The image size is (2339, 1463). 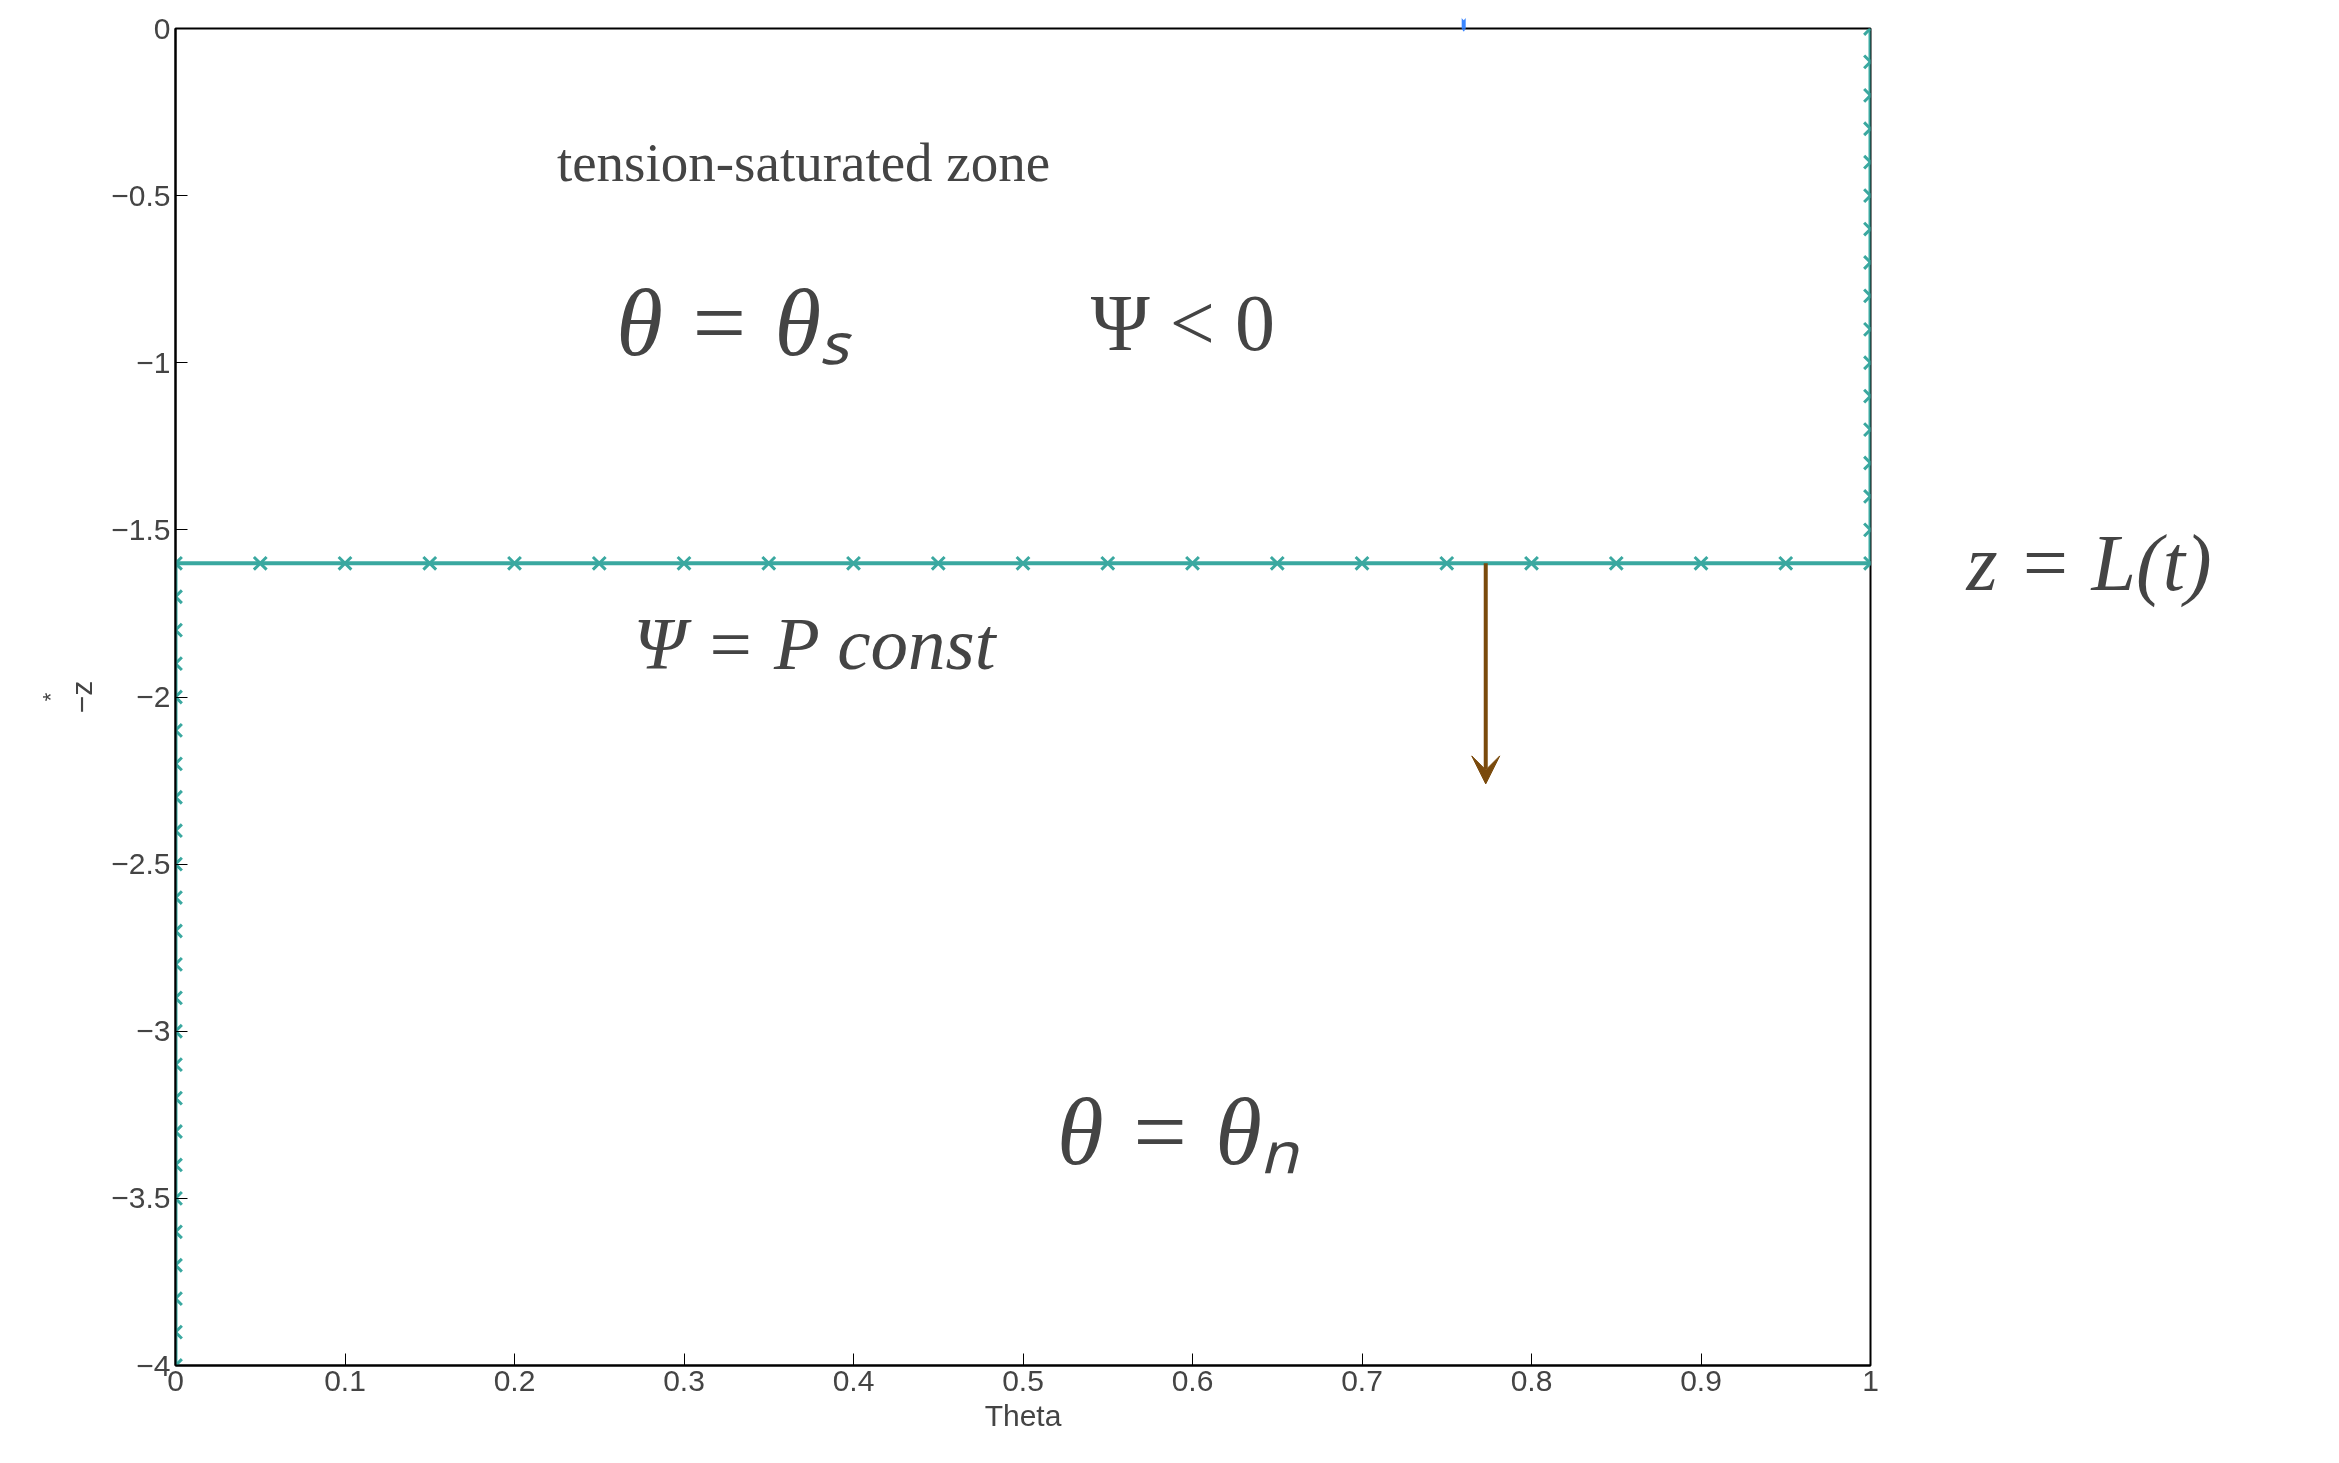 I want to click on y-tick-label: −1.5, so click(x=141, y=529).